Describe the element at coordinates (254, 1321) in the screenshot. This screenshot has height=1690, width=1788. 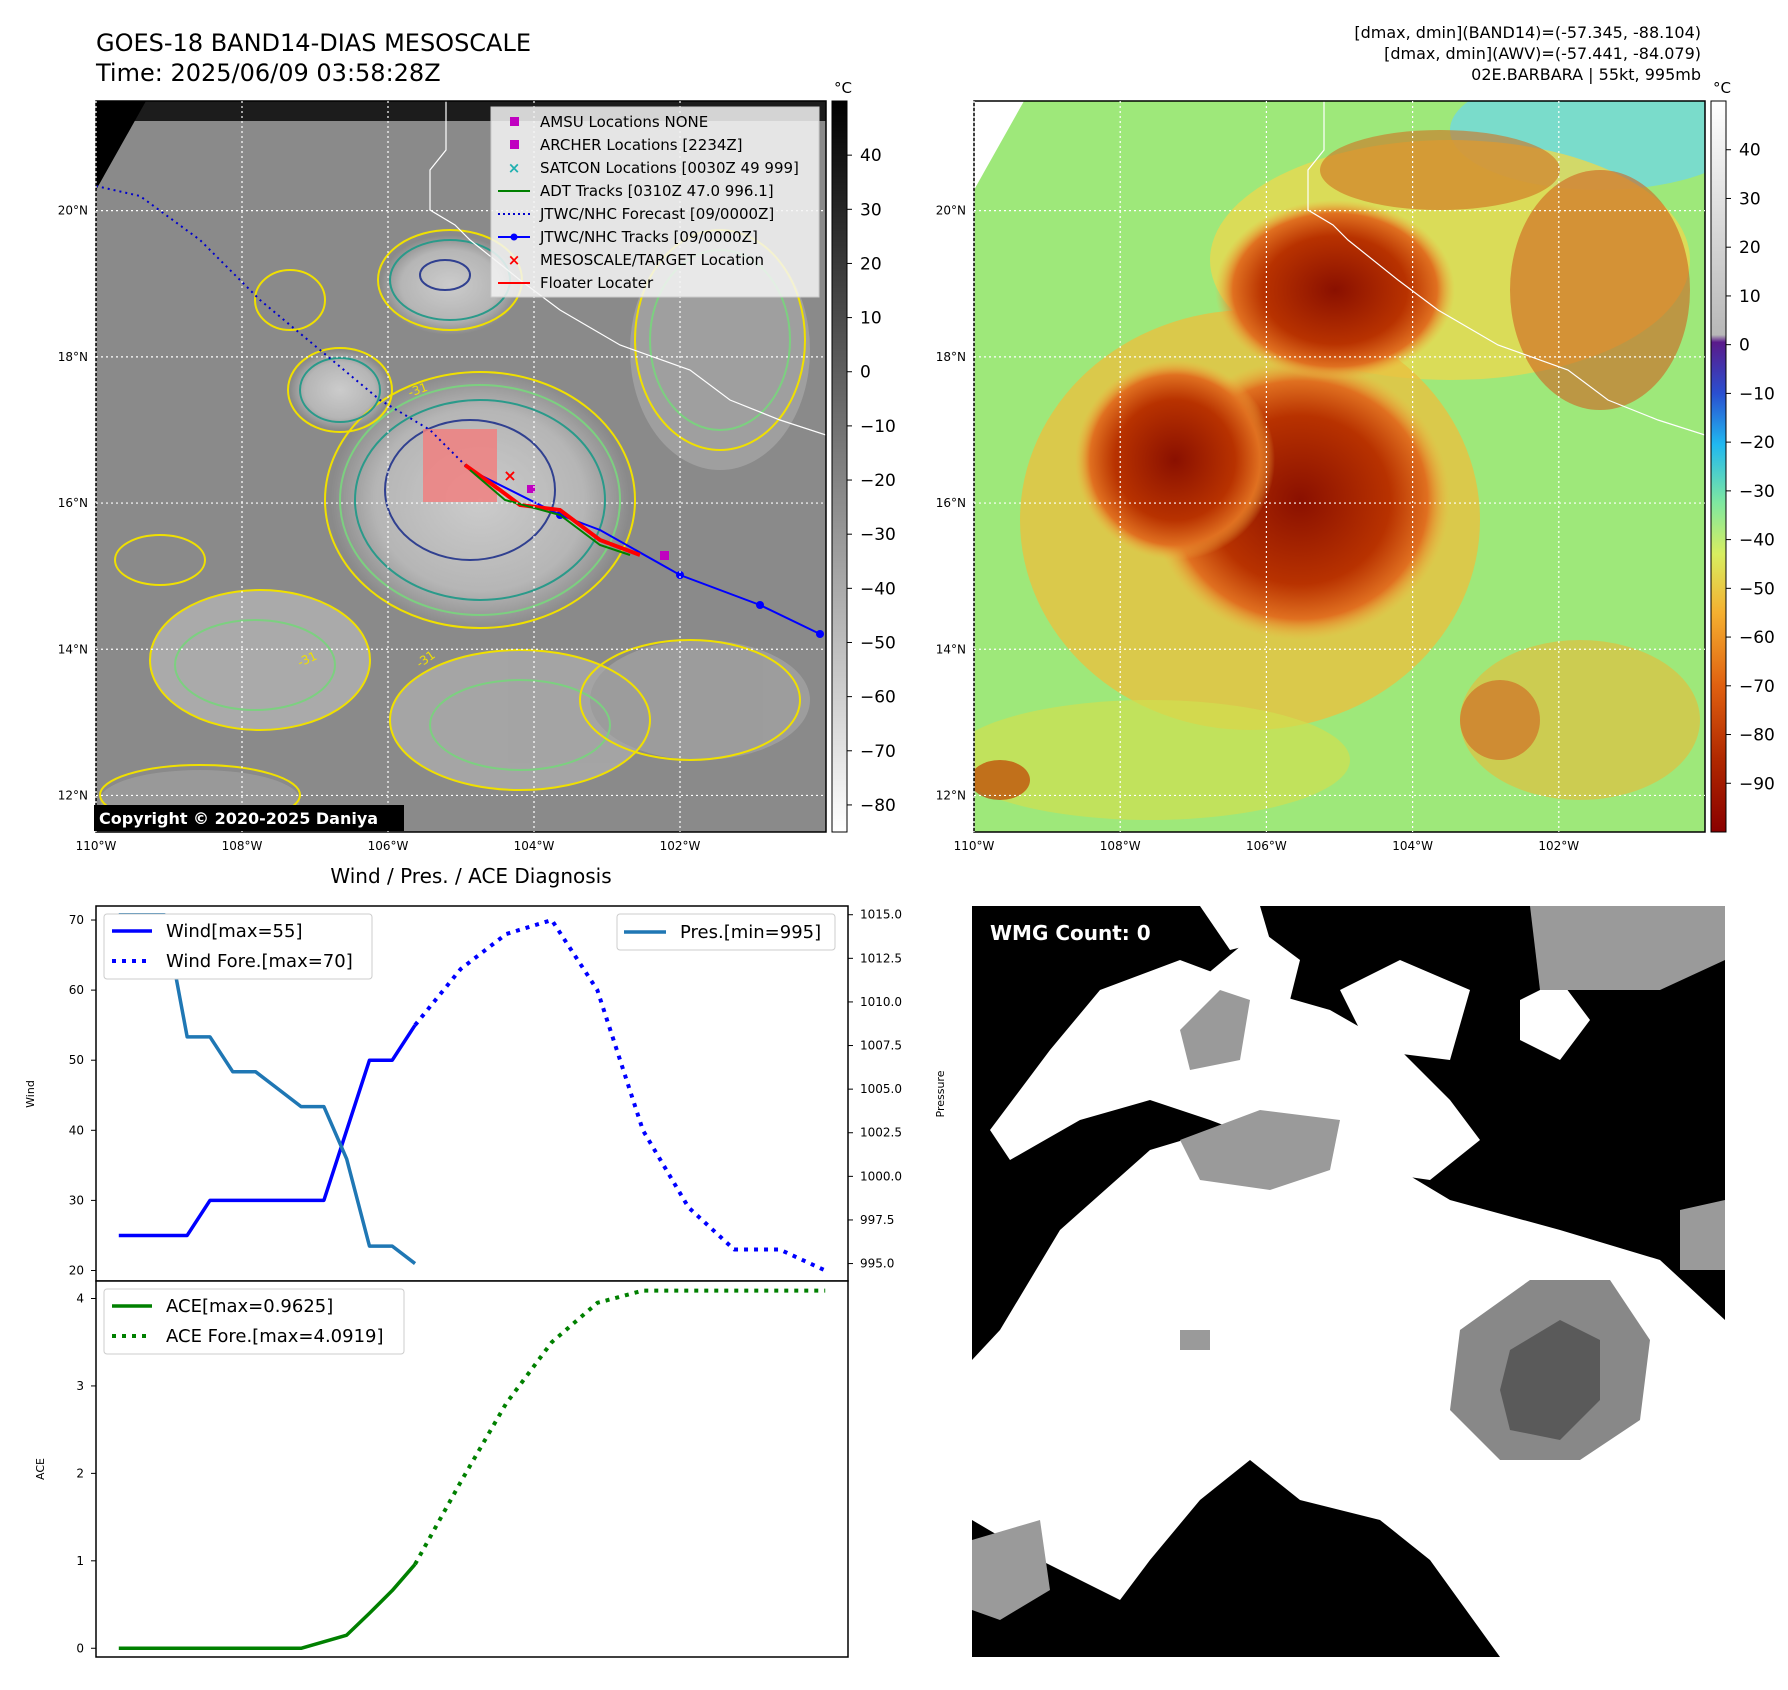
I see `ace-legend: ACE[max=0.9625] ACE Fore.[max=4.0919]` at that location.